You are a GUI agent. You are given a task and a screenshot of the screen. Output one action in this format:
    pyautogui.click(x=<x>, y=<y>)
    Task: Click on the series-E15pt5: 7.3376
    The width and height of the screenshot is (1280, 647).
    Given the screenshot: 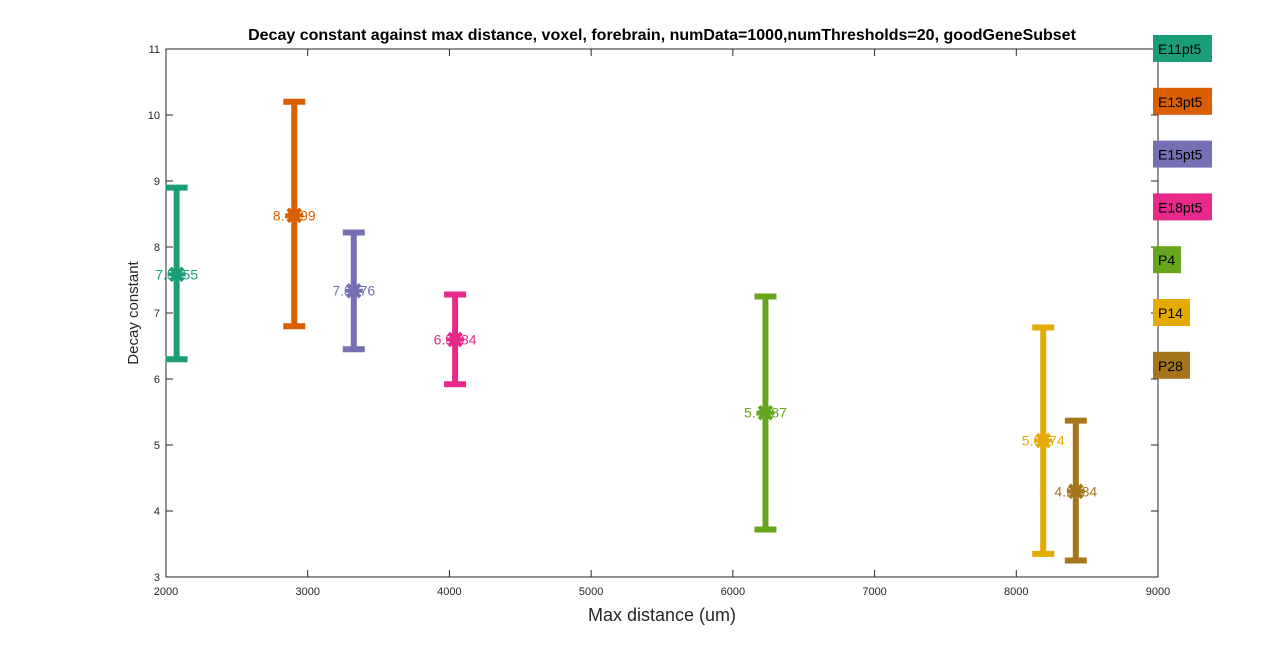 What is the action you would take?
    pyautogui.click(x=353, y=291)
    